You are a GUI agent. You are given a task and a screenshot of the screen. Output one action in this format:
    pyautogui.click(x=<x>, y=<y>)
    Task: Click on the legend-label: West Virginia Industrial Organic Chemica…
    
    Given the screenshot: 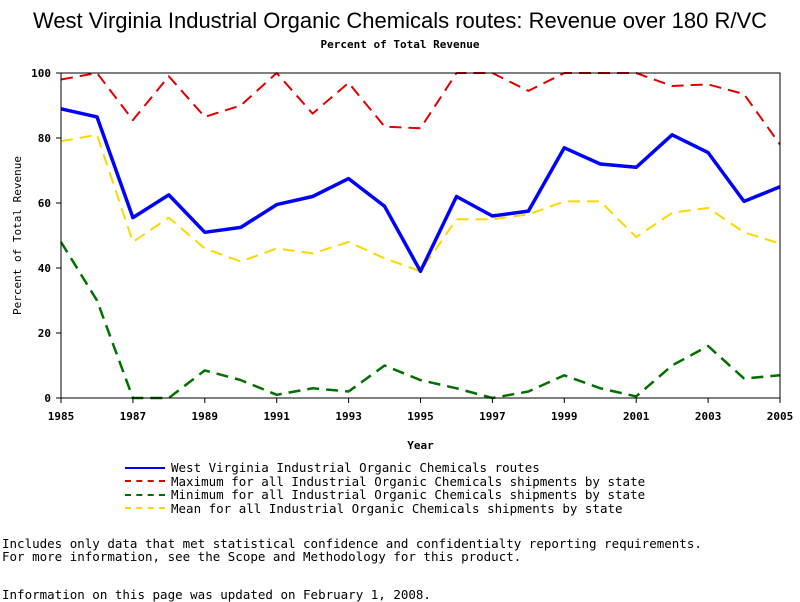 What is the action you would take?
    pyautogui.click(x=355, y=468)
    